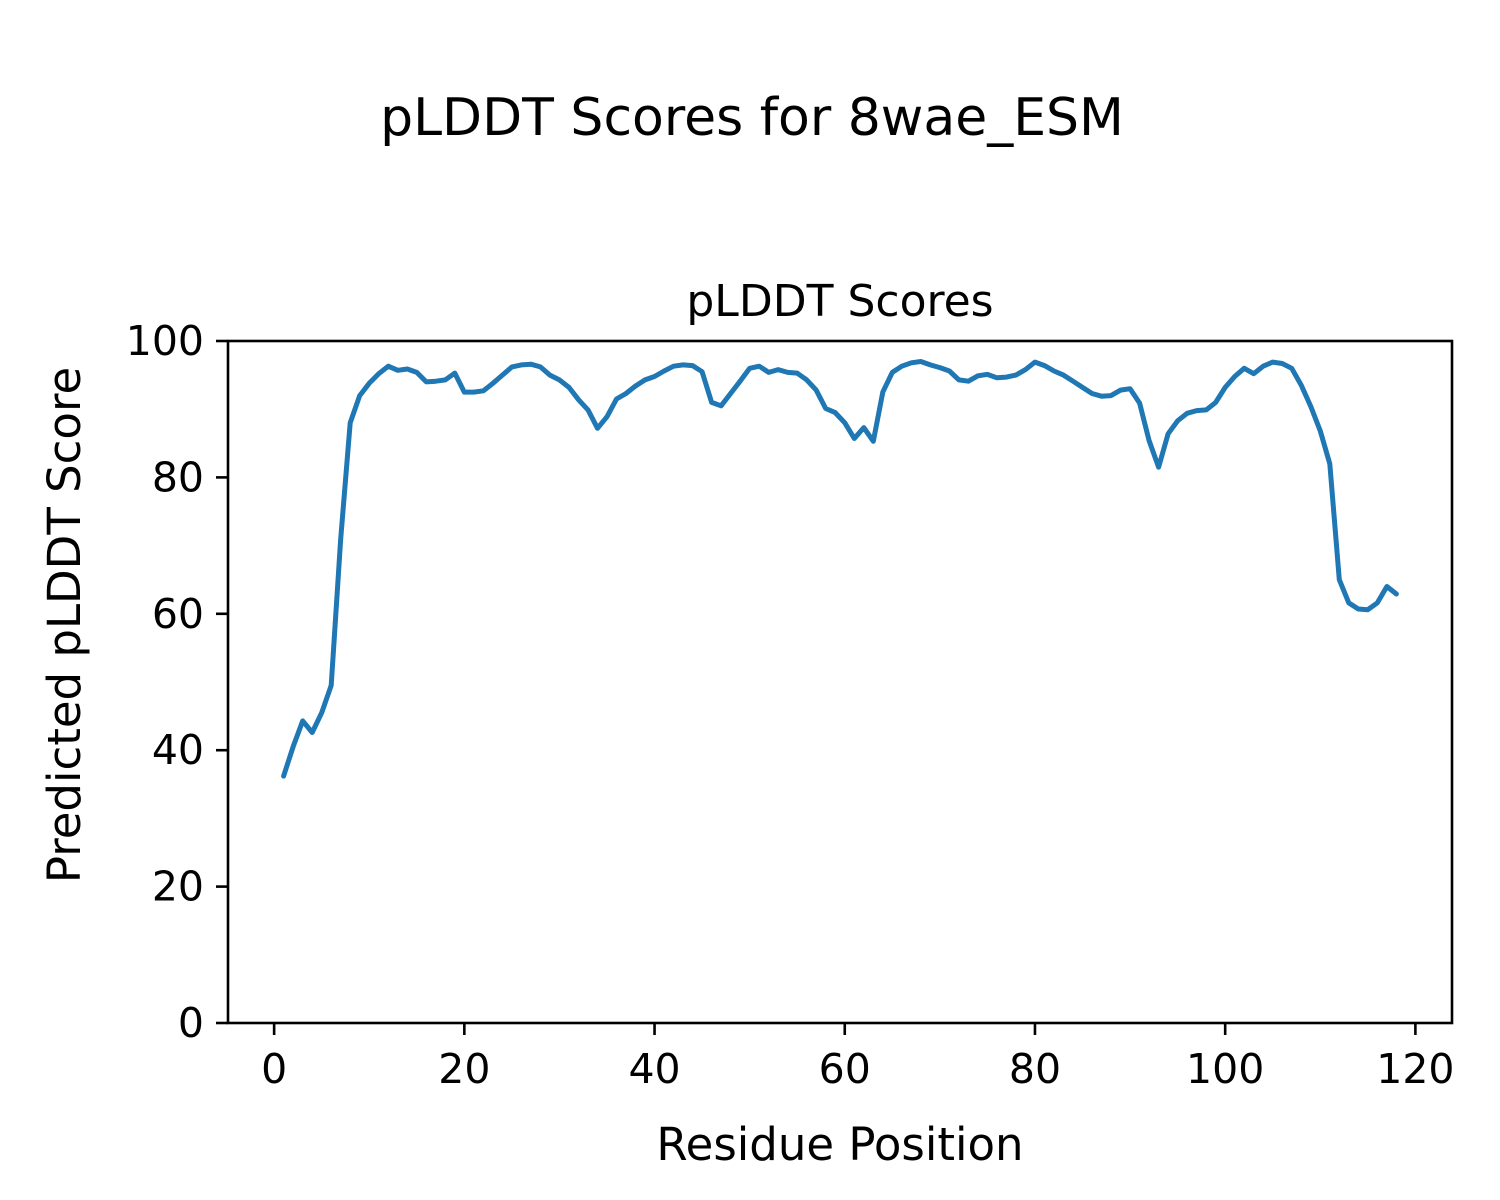 Image resolution: width=1500 pixels, height=1200 pixels. Describe the element at coordinates (1225, 1069) in the screenshot. I see `x-tick-label: 100` at that location.